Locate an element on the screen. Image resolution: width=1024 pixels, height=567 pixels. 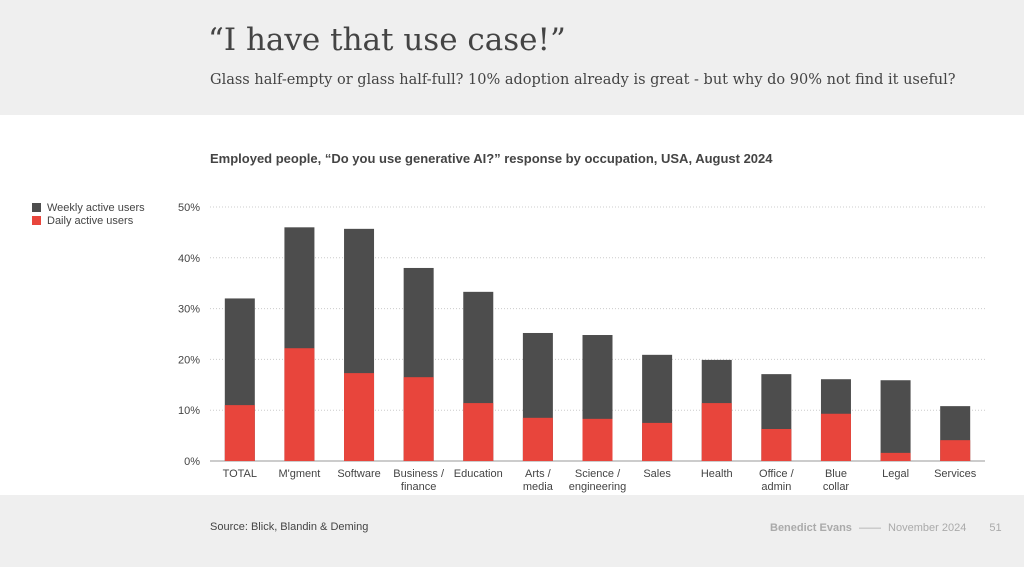
legend: Weekly active users Daily active users is located at coordinates (88, 214).